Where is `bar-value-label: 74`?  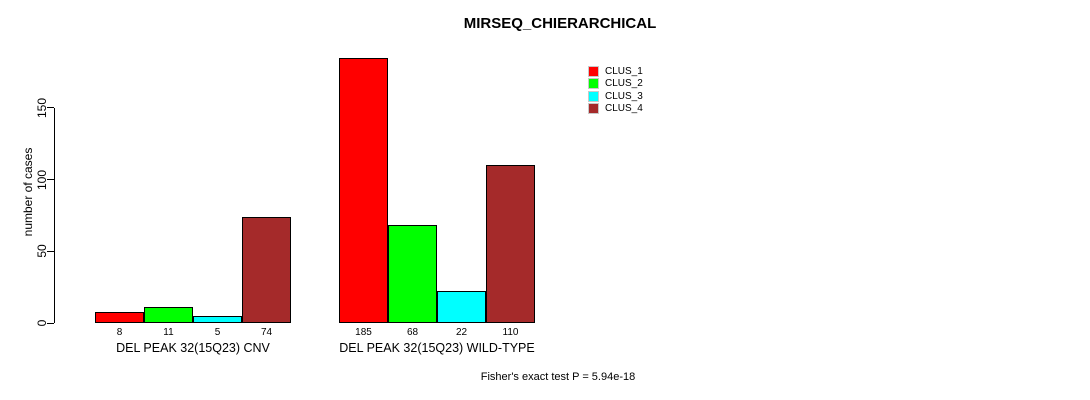
bar-value-label: 74 is located at coordinates (266, 332).